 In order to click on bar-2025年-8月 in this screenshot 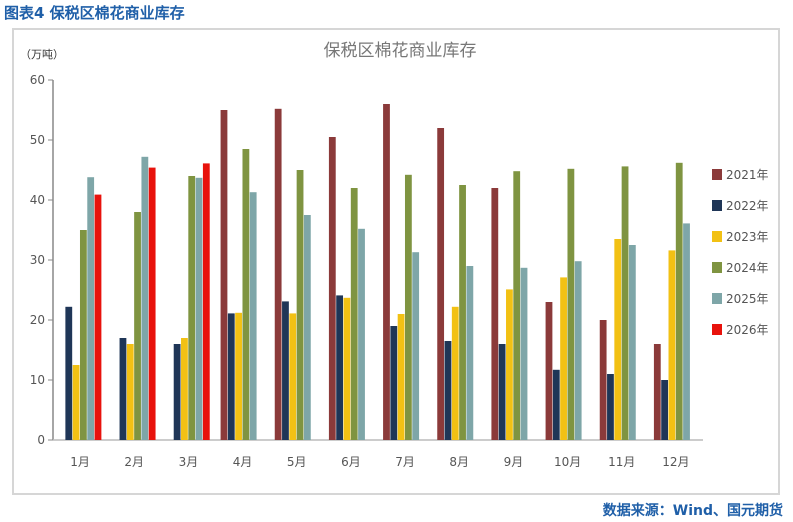, I will do `click(470, 353)`.